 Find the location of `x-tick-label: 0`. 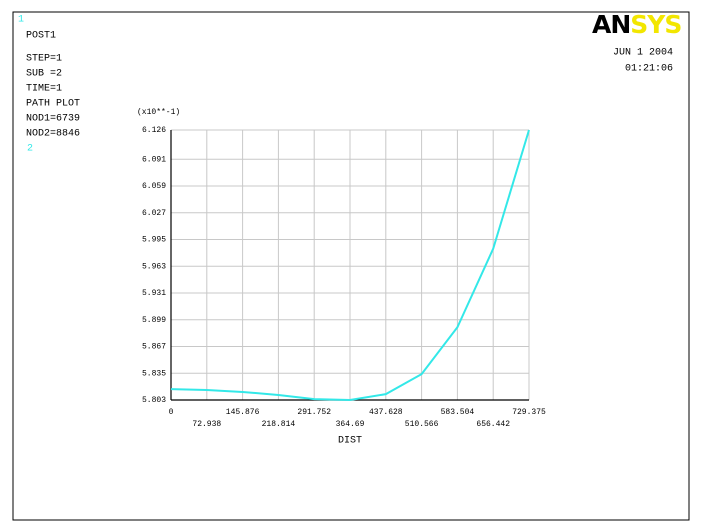

x-tick-label: 0 is located at coordinates (171, 412).